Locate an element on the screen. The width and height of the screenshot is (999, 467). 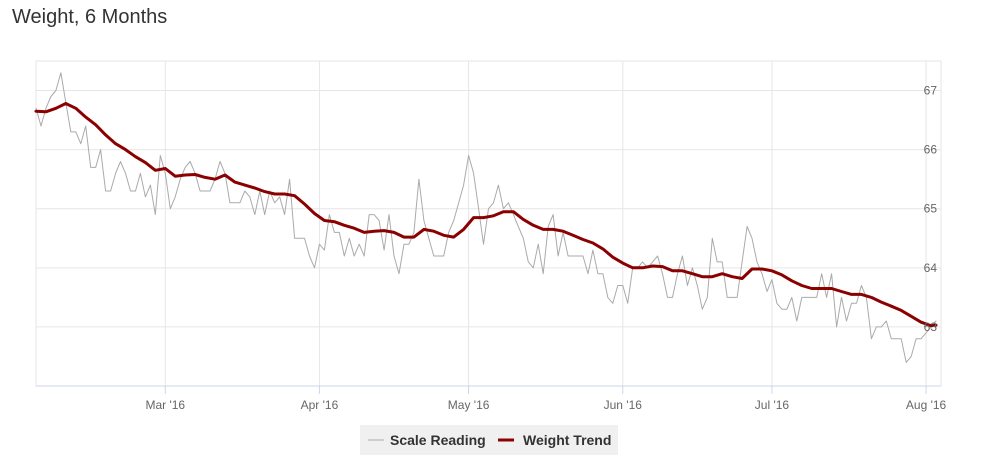
x-tick-label: Jun '16 is located at coordinates (623, 405).